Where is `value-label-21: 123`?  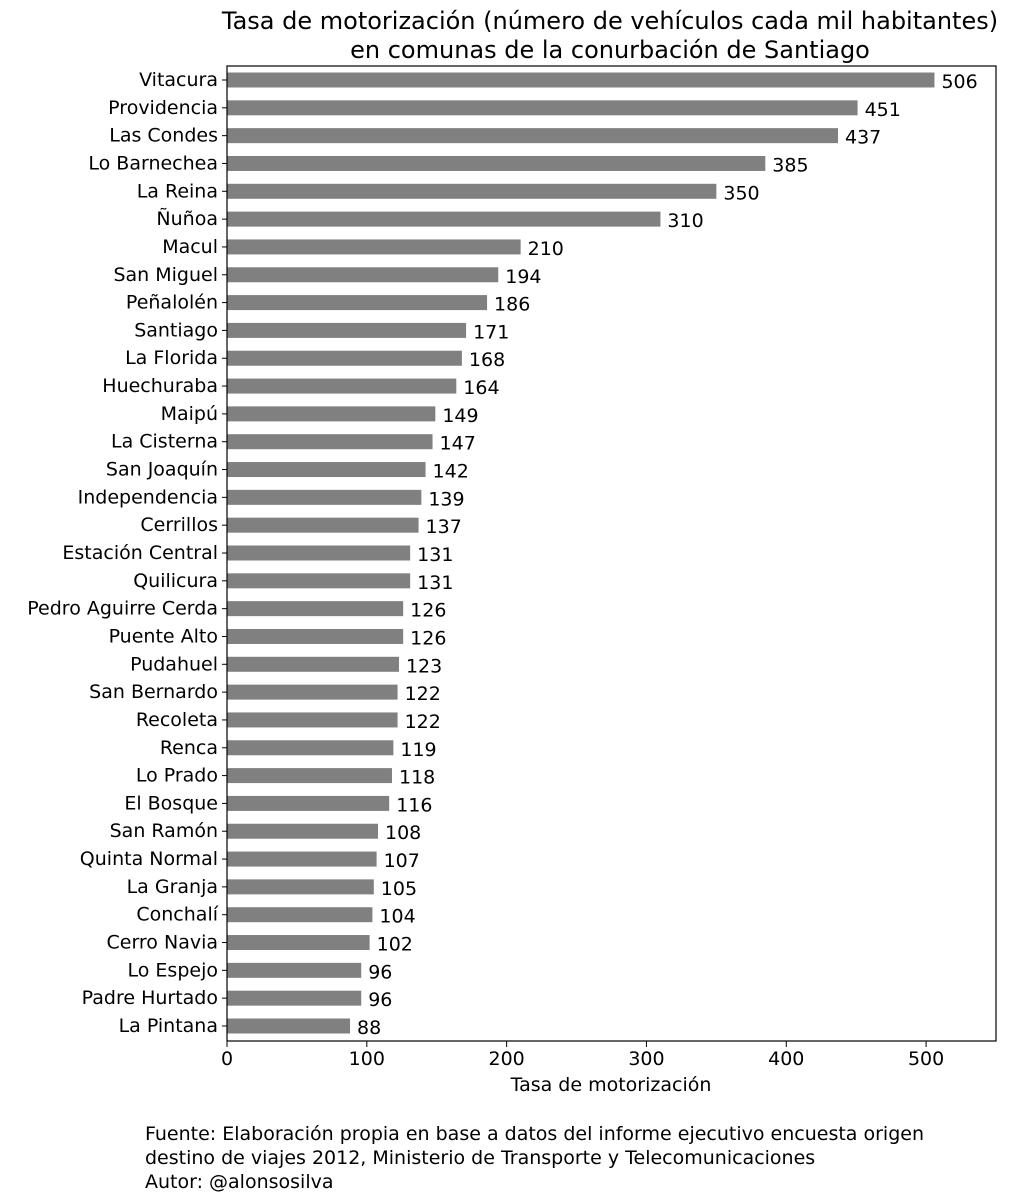 value-label-21: 123 is located at coordinates (424, 666).